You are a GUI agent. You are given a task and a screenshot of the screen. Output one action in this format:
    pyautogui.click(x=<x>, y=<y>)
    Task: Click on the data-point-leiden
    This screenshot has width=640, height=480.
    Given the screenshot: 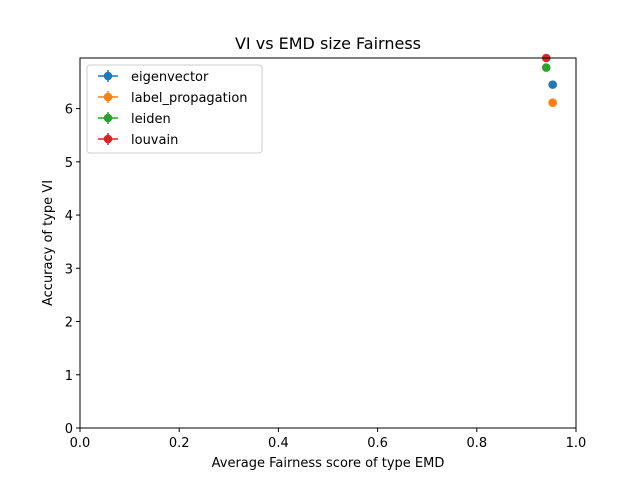 What is the action you would take?
    pyautogui.click(x=546, y=67)
    